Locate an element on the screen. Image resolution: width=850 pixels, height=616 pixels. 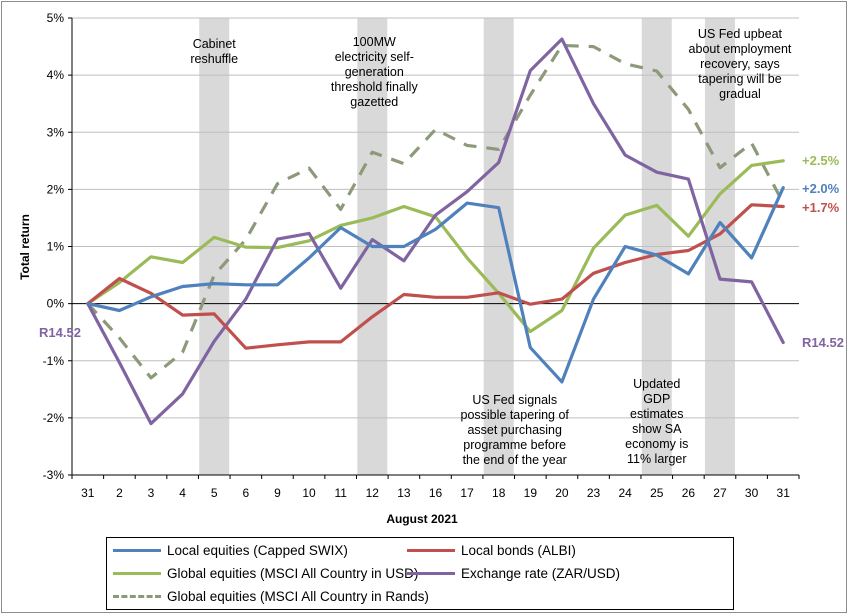
y-axis-title: Total return is located at coordinates (25, 247).